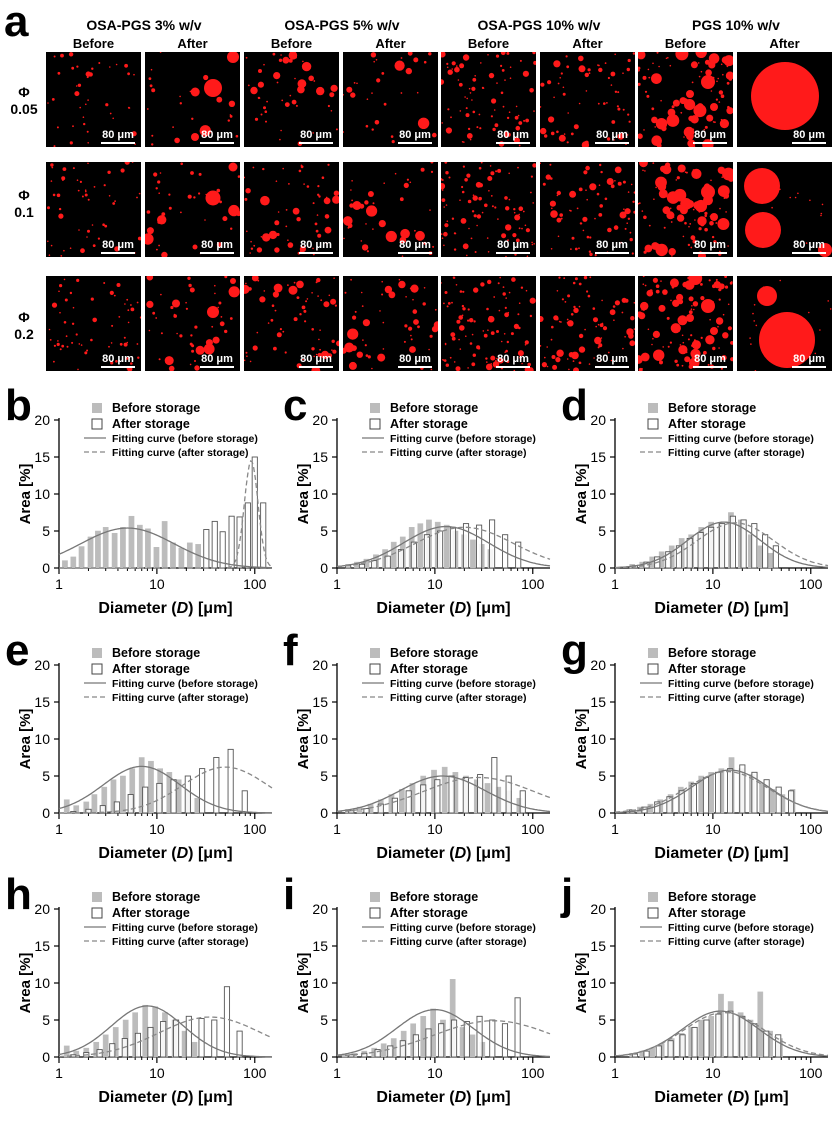 The image size is (837, 1122). What do you see at coordinates (59, 829) in the screenshot?
I see `x-tick-label: 1` at bounding box center [59, 829].